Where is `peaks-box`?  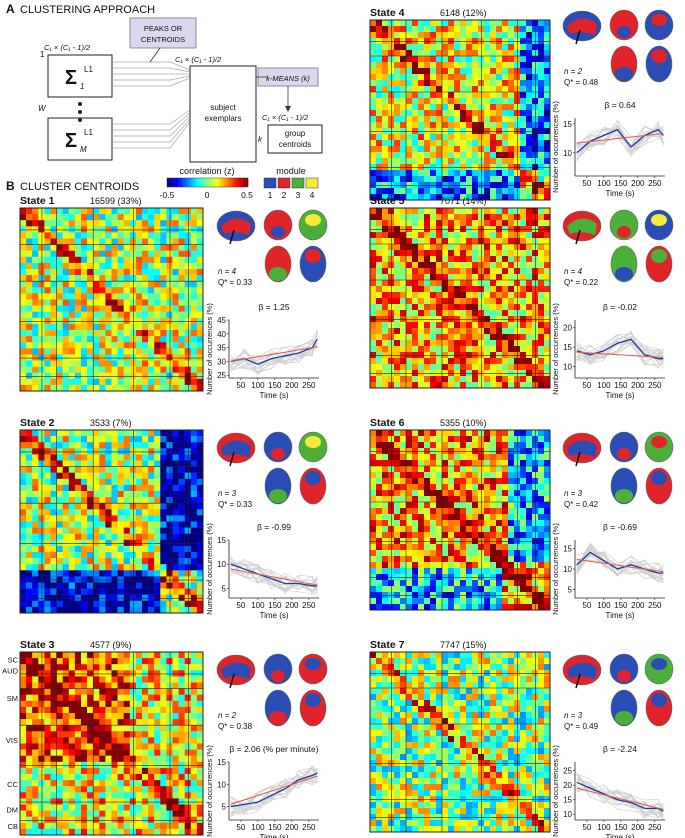 peaks-box is located at coordinates (163, 33).